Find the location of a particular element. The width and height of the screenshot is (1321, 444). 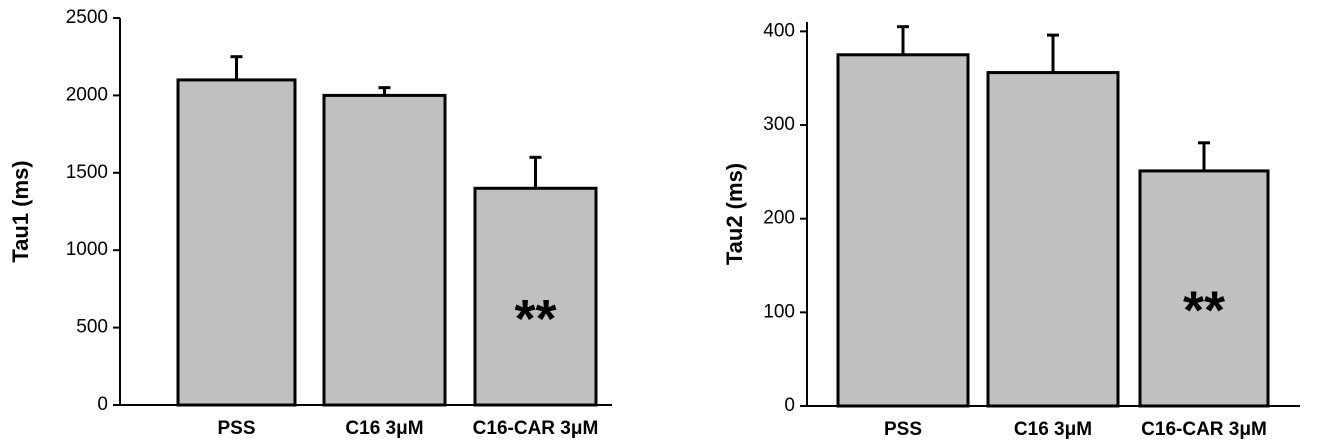

y-tick-label: 1500 is located at coordinates (87, 172).